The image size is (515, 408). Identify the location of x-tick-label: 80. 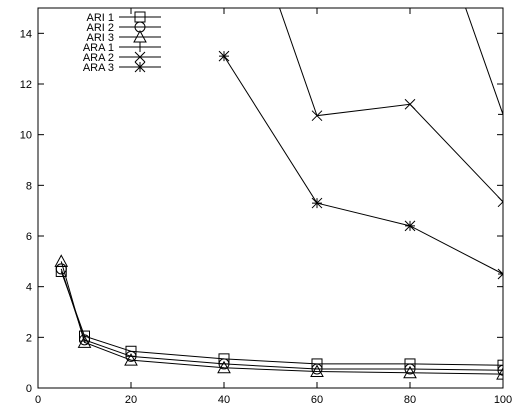
(410, 400).